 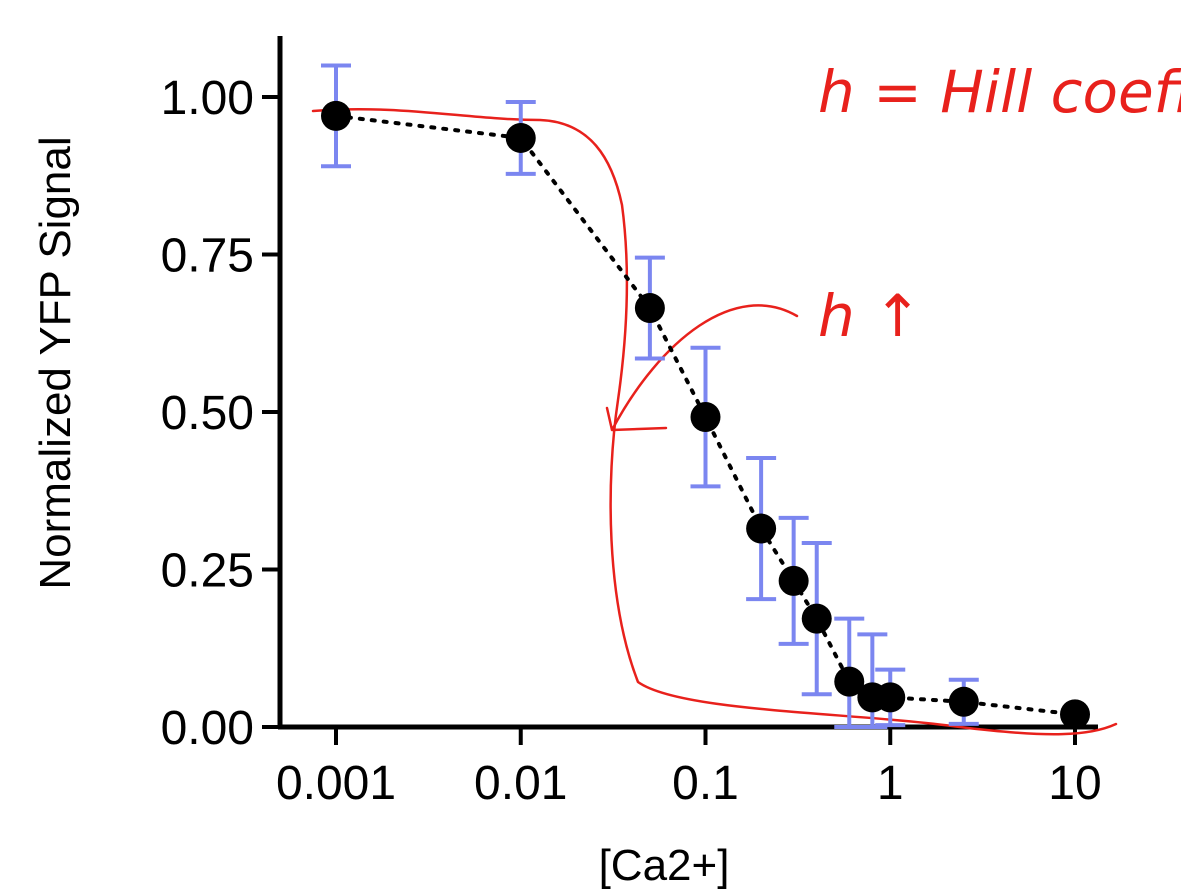 I want to click on y-axis-label: Normalized YFP Signal, so click(x=55, y=362).